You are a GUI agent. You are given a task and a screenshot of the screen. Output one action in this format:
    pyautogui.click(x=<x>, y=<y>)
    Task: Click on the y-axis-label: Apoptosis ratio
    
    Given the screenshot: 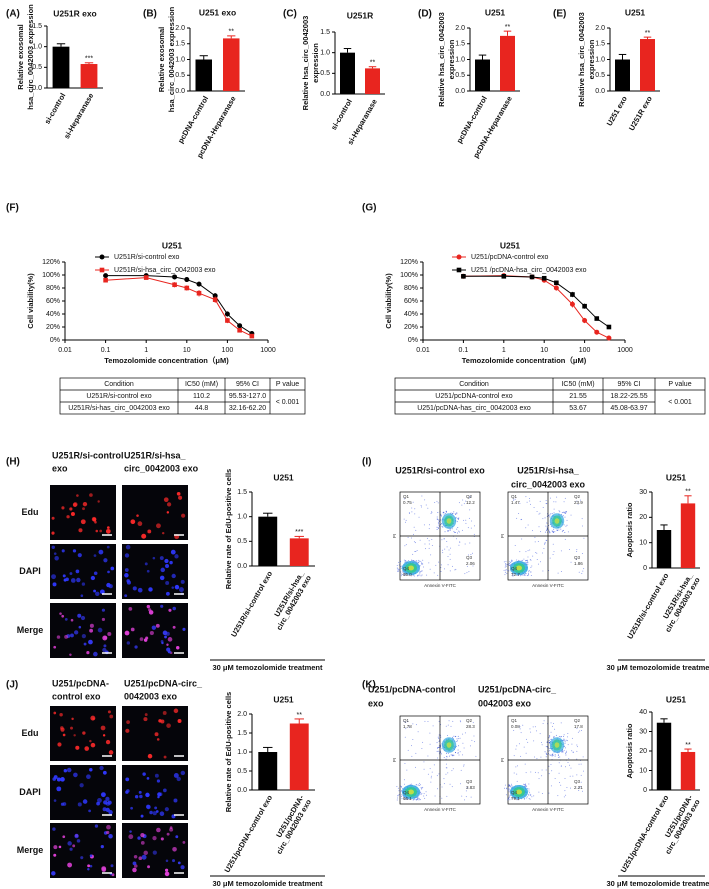 What is the action you would take?
    pyautogui.click(x=629, y=529)
    